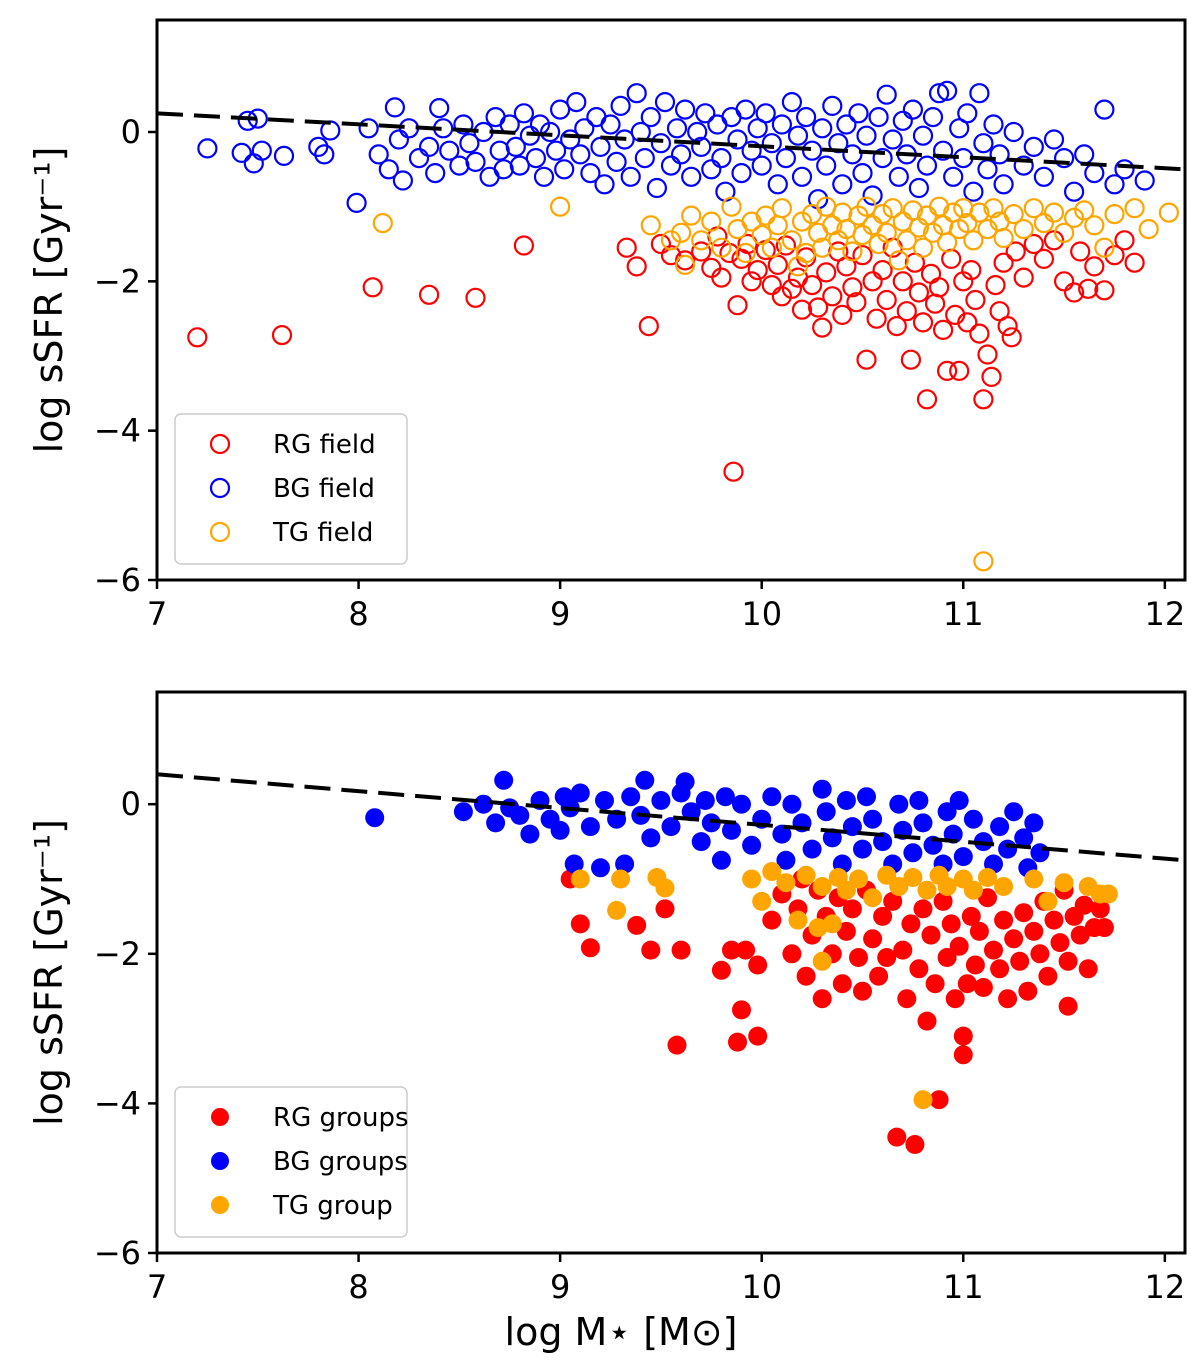  Describe the element at coordinates (358, 614) in the screenshot. I see `x-tick-label: 8` at that location.